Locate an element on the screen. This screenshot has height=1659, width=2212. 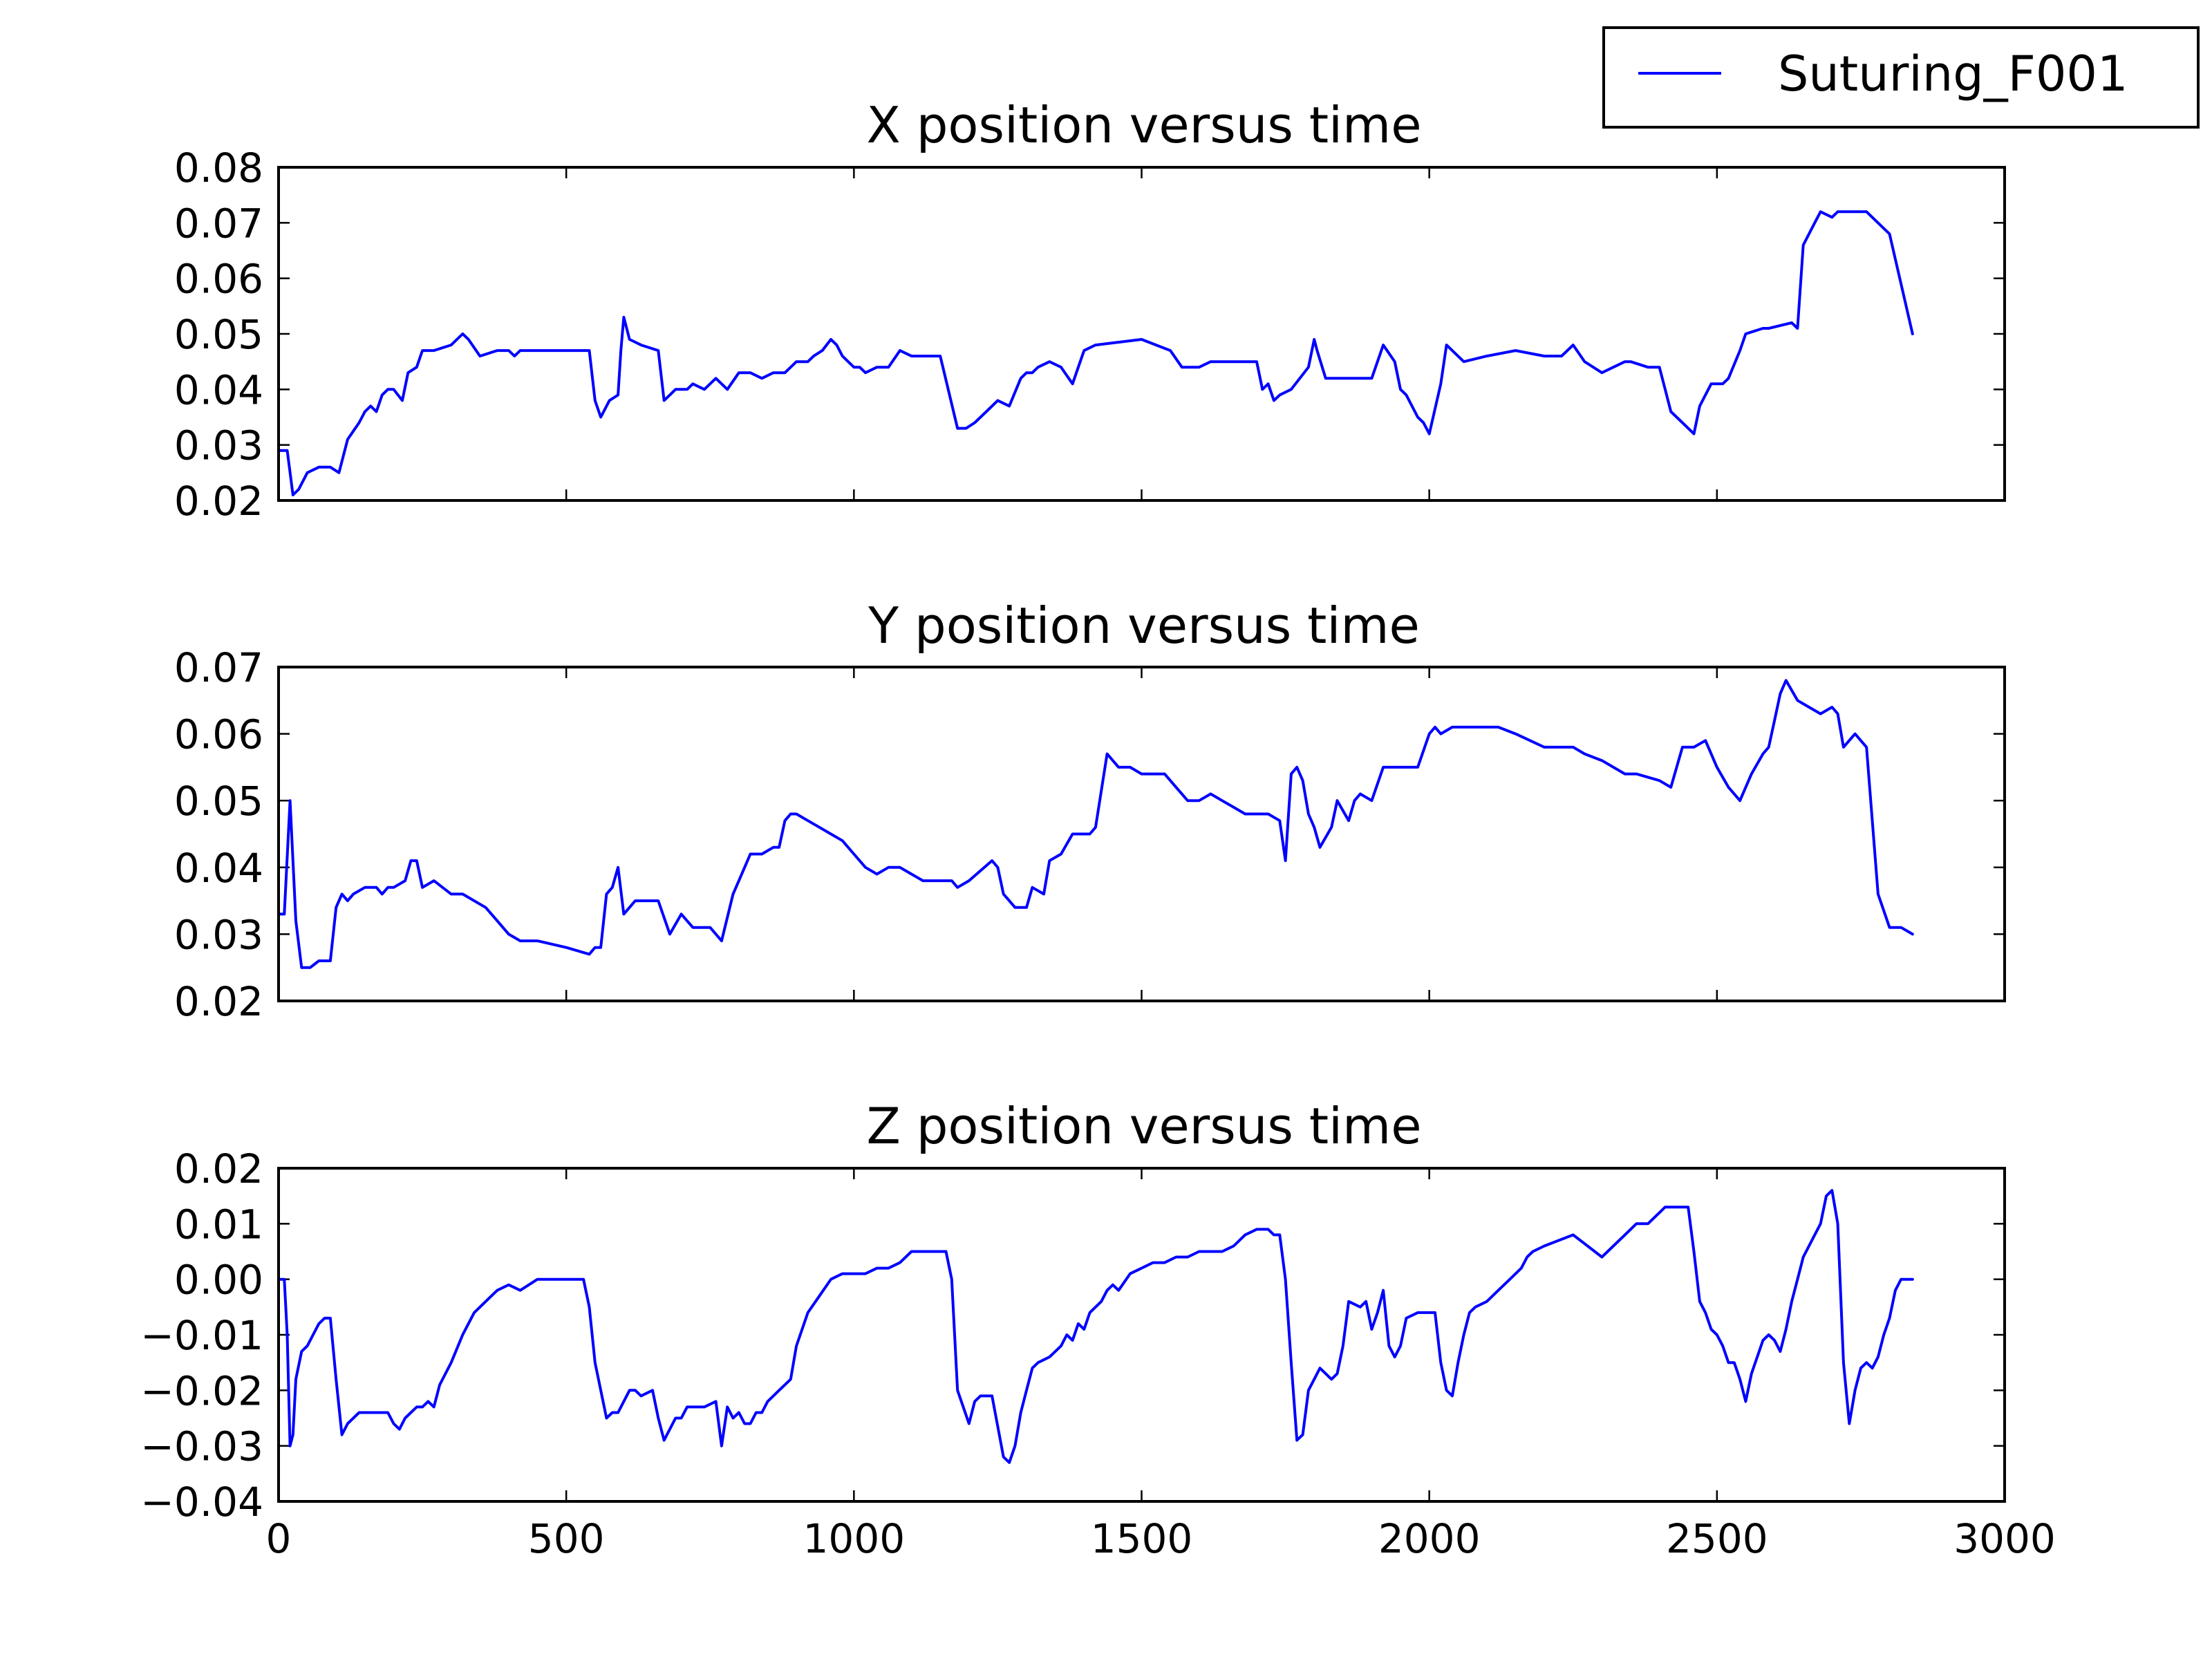
x-panel-y-tick-label: 0.03 is located at coordinates (218, 446).